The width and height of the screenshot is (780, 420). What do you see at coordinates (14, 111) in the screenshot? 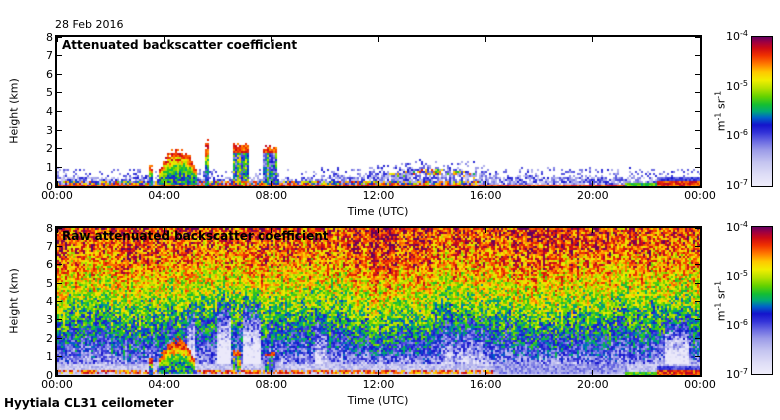
I see `y-axis-label-top: Height (km)` at bounding box center [14, 111].